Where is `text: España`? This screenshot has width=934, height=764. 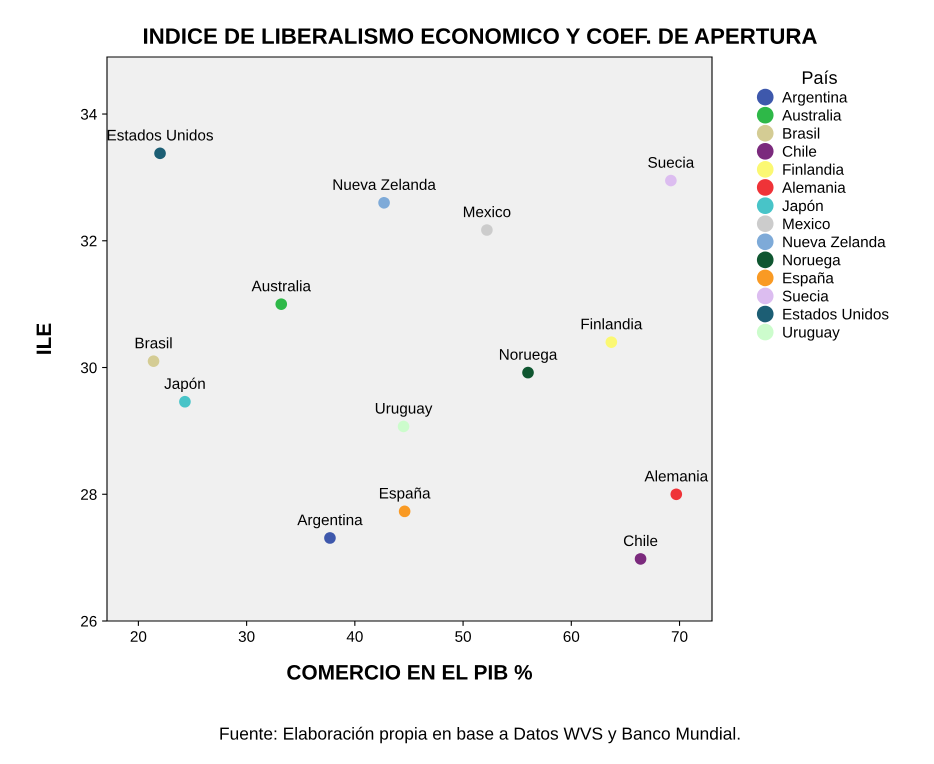 text: España is located at coordinates (405, 495).